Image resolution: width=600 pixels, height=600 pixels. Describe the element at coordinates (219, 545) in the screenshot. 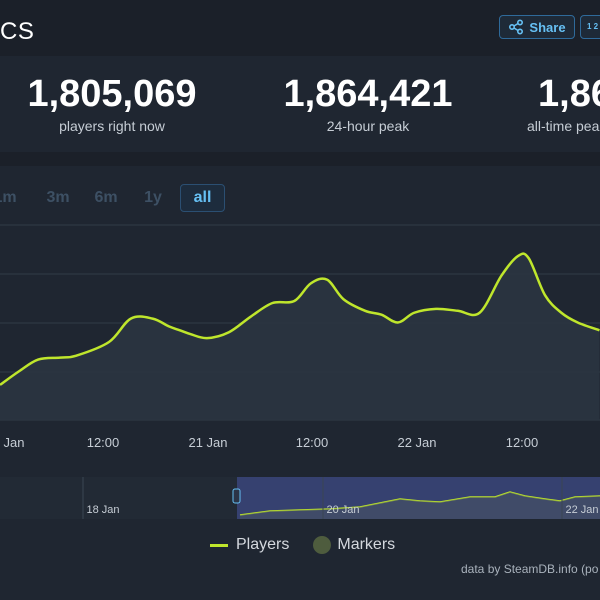

I see `players-legend-swatch` at that location.